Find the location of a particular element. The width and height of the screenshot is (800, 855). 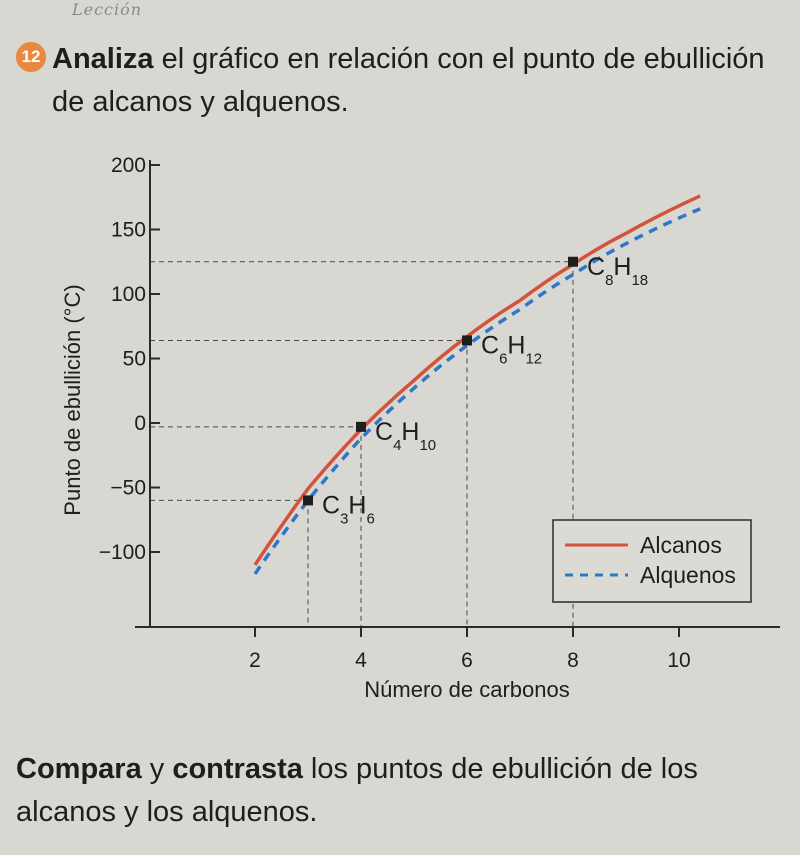

title-bold-verb: Analiza is located at coordinates (103, 59).